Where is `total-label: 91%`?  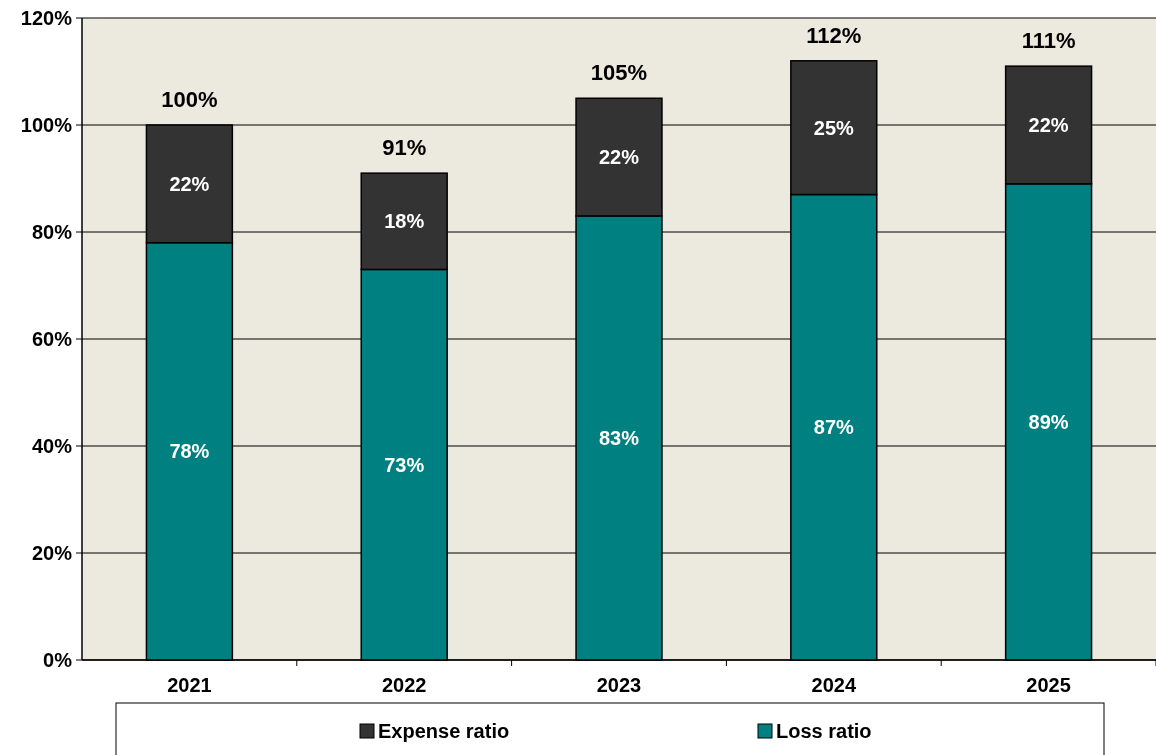
total-label: 91% is located at coordinates (404, 148).